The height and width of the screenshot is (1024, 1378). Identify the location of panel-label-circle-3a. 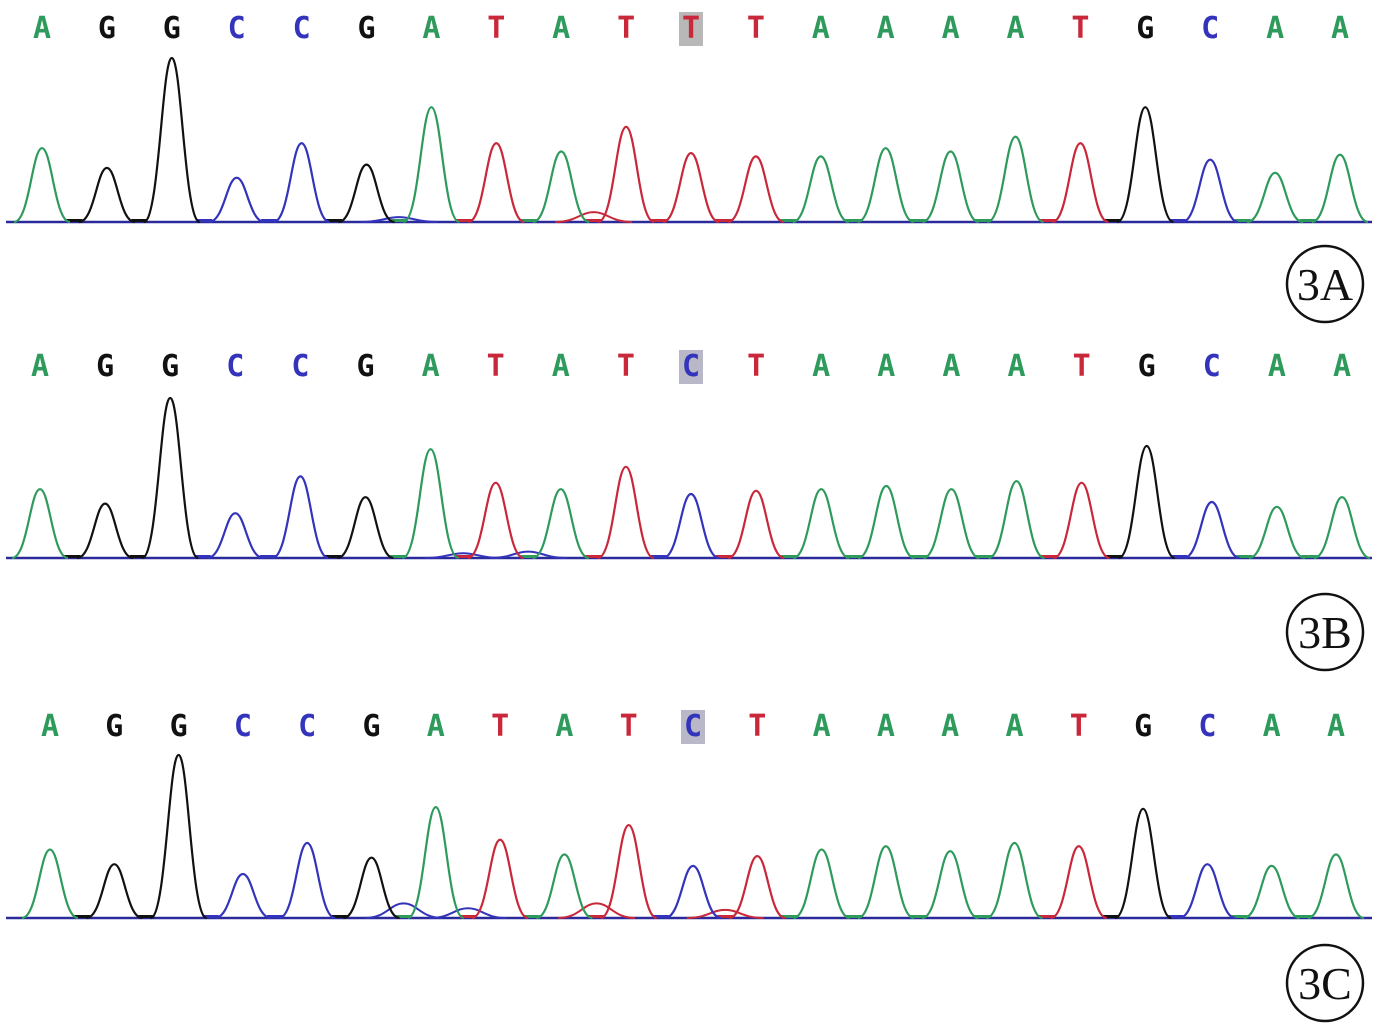
(1325, 284).